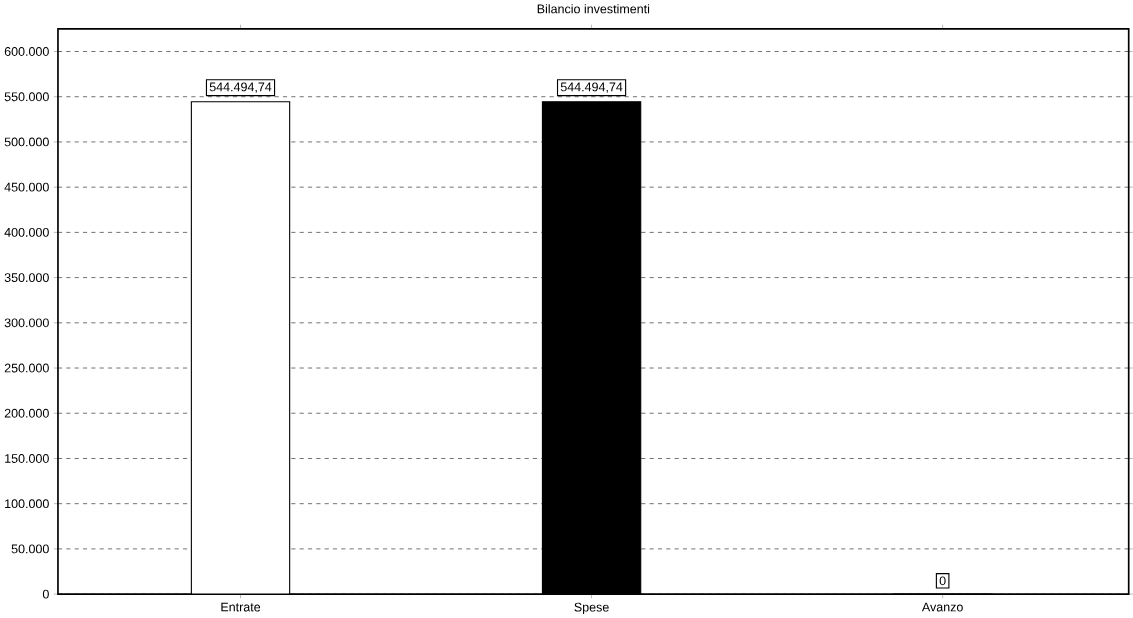  Describe the element at coordinates (26, 413) in the screenshot. I see `y-tick-label: 200.000` at that location.